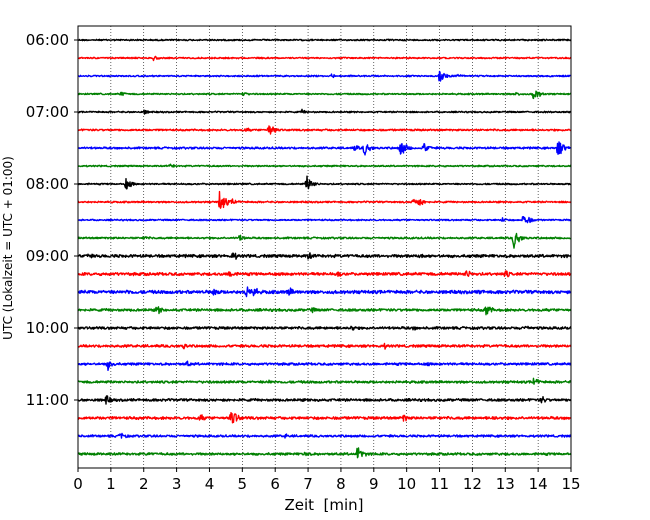 The image size is (650, 520). I want to click on x-tick-label: 11, so click(439, 484).